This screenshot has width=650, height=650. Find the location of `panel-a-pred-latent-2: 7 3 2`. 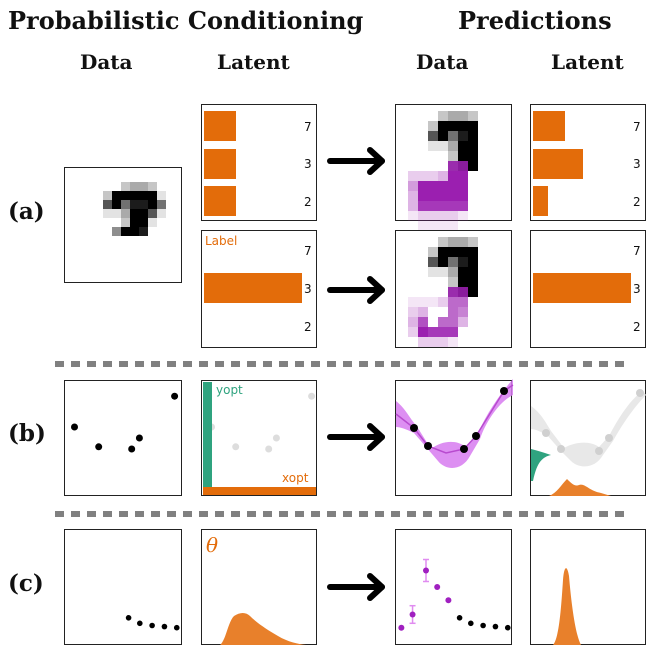

panel-a-pred-latent-2: 7 3 2 is located at coordinates (588, 289).